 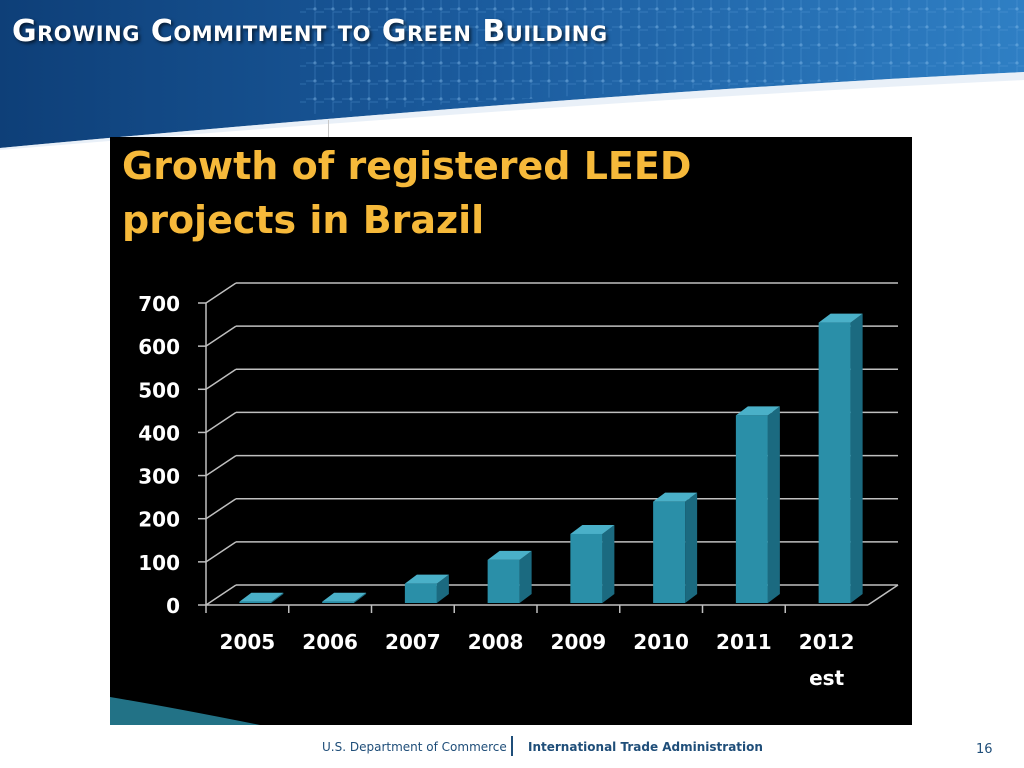 What do you see at coordinates (310, 31) in the screenshot?
I see `slide-title: Growing Commitment to Green Building` at bounding box center [310, 31].